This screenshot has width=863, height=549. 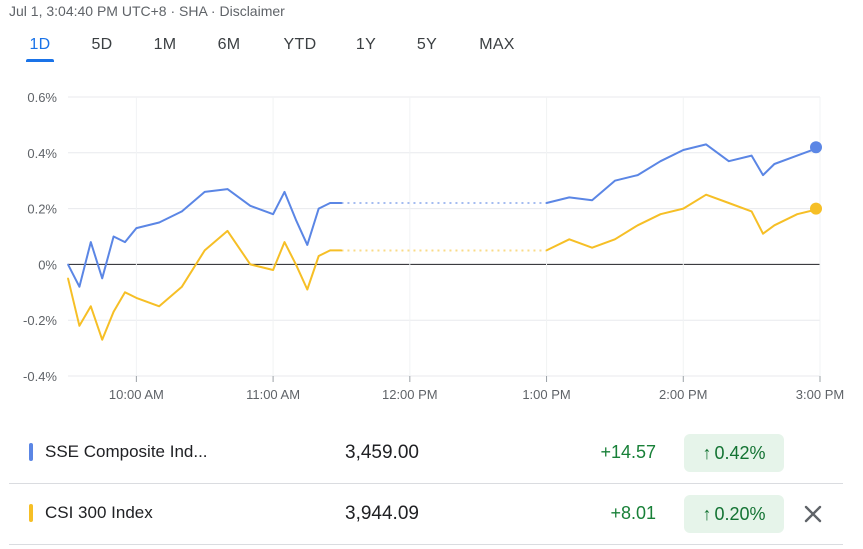 I want to click on tab-1m: 1M, so click(x=165, y=44).